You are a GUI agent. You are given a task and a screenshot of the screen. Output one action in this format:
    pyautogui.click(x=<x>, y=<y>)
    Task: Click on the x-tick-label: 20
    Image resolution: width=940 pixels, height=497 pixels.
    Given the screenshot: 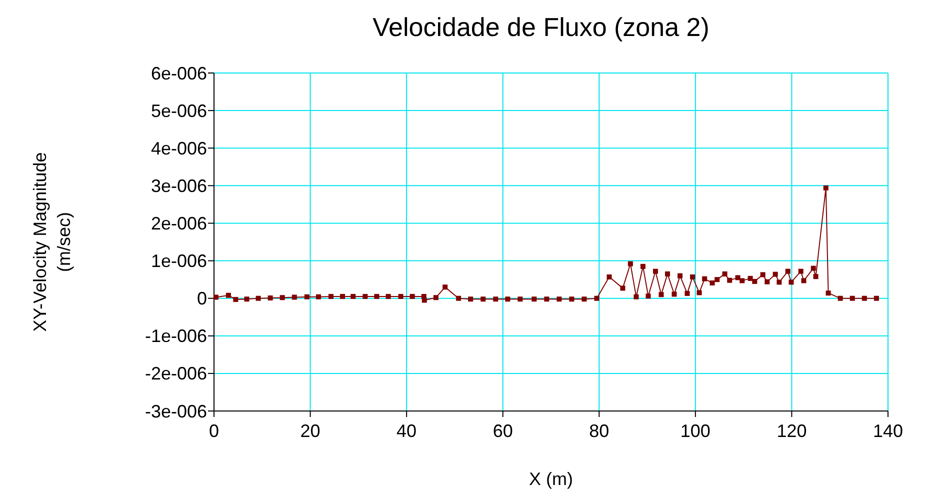 What is the action you would take?
    pyautogui.click(x=310, y=431)
    